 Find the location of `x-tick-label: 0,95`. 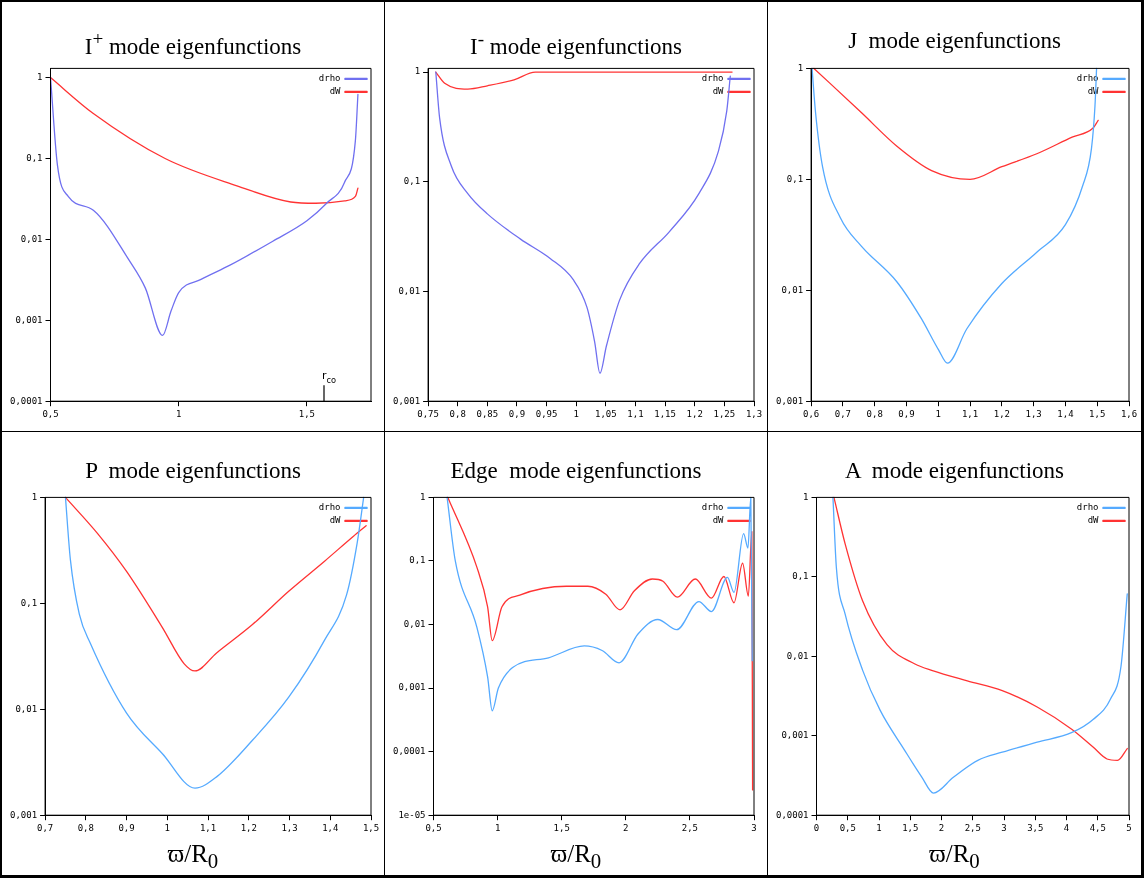

x-tick-label: 0,95 is located at coordinates (546, 413).